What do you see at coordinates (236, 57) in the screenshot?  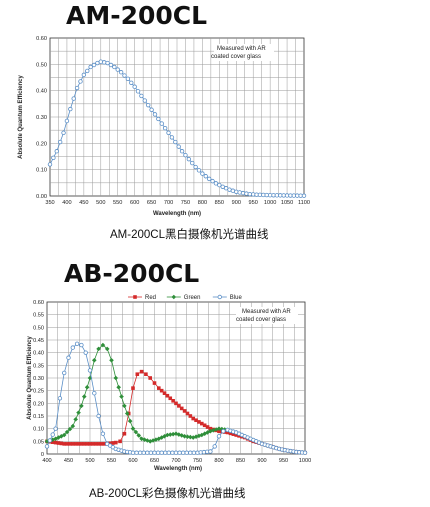 I see `annotation-line-2: coated cover glass` at bounding box center [236, 57].